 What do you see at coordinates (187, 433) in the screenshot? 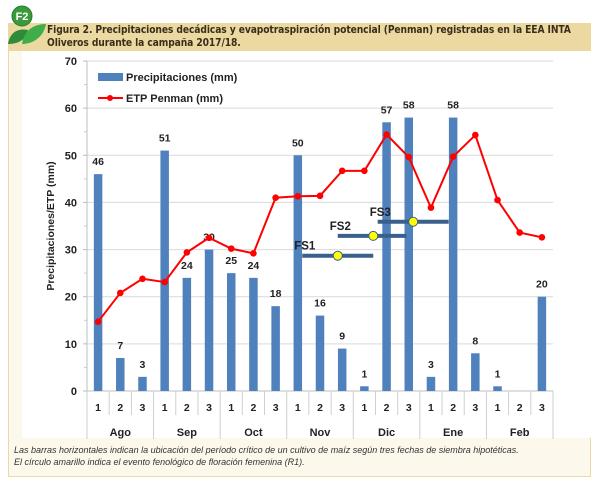
I see `x-group-label: Sep` at bounding box center [187, 433].